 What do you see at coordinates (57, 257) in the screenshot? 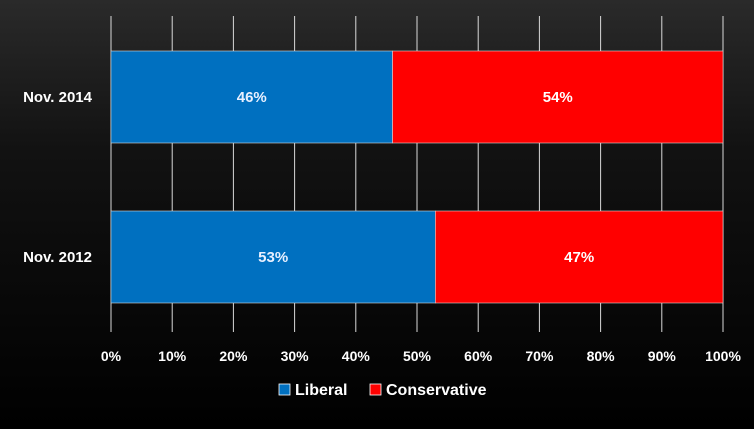
I see `category-label: Nov. 2012` at bounding box center [57, 257].